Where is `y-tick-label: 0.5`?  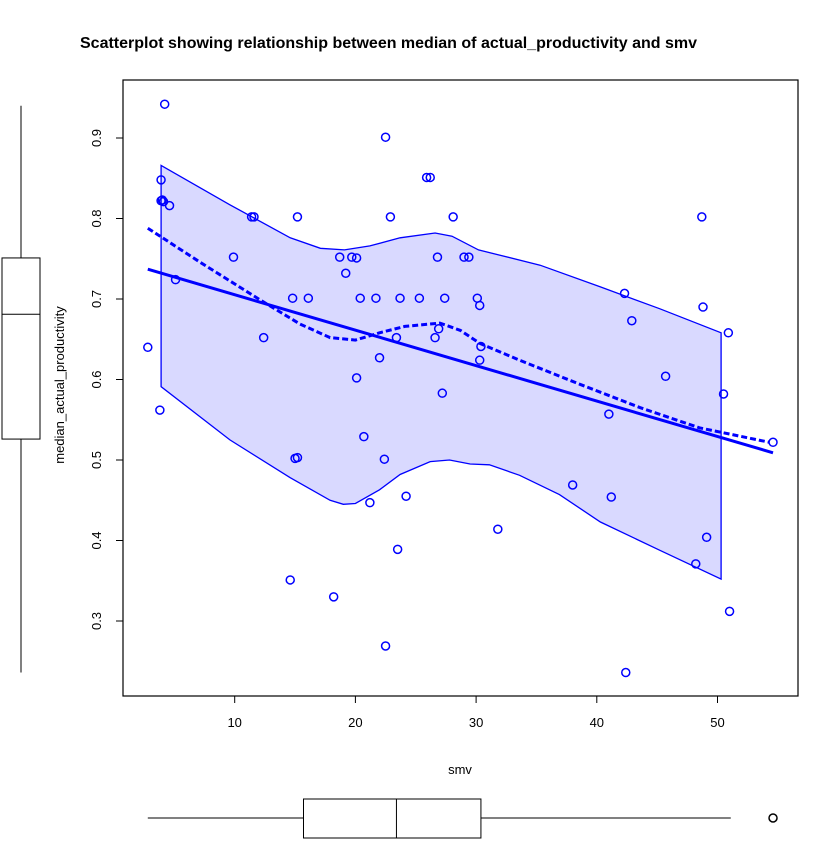
y-tick-label: 0.5 is located at coordinates (96, 460).